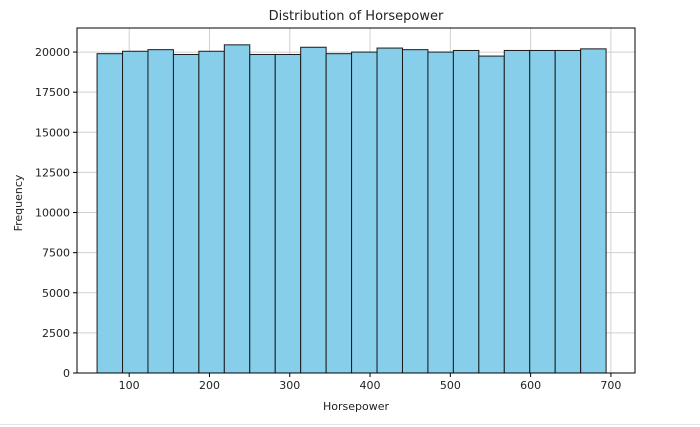 This screenshot has width=700, height=427. Describe the element at coordinates (350, 424) in the screenshot. I see `bottom-divider` at that location.